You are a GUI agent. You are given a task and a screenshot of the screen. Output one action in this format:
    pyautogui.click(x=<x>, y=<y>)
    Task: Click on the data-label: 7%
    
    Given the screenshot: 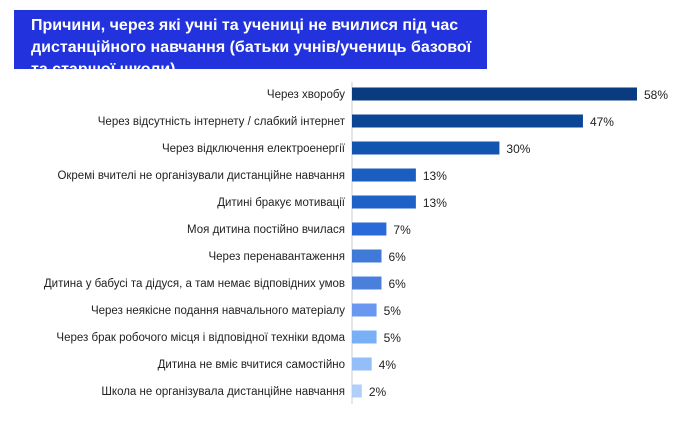 What is the action you would take?
    pyautogui.click(x=402, y=230)
    